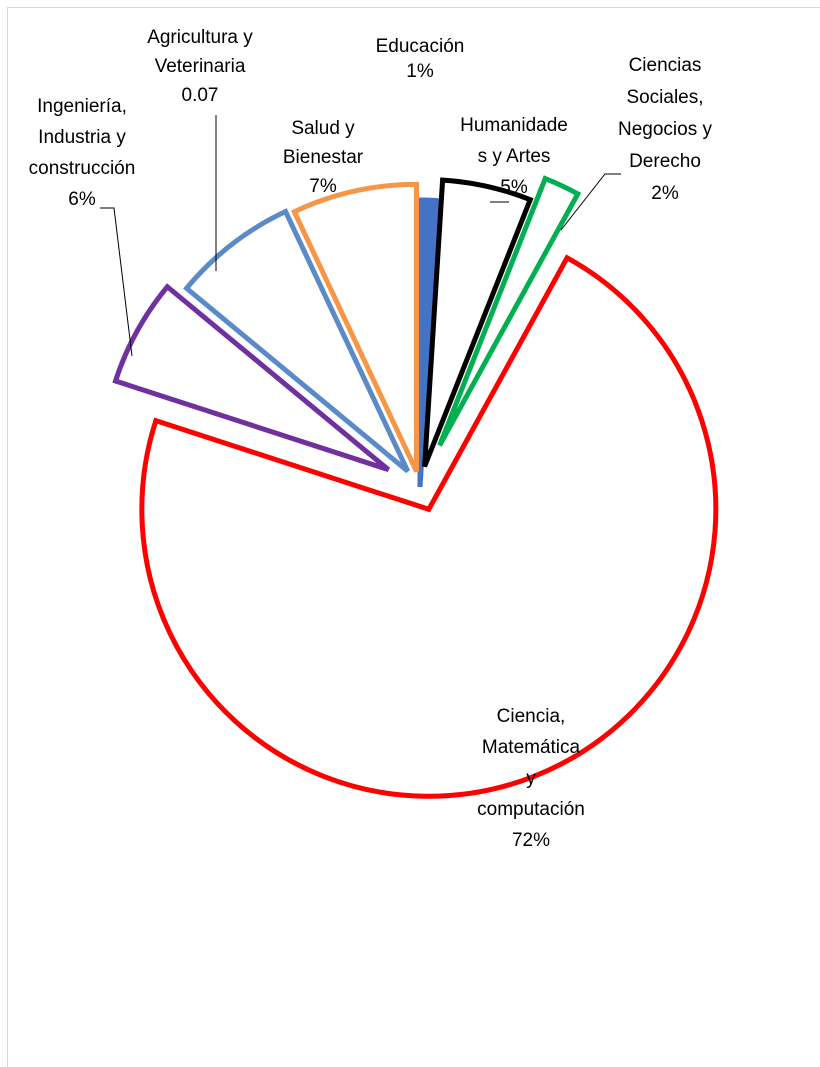 The image size is (820, 1067). What do you see at coordinates (531, 747) in the screenshot?
I see `slice-name-line: Matemática` at bounding box center [531, 747].